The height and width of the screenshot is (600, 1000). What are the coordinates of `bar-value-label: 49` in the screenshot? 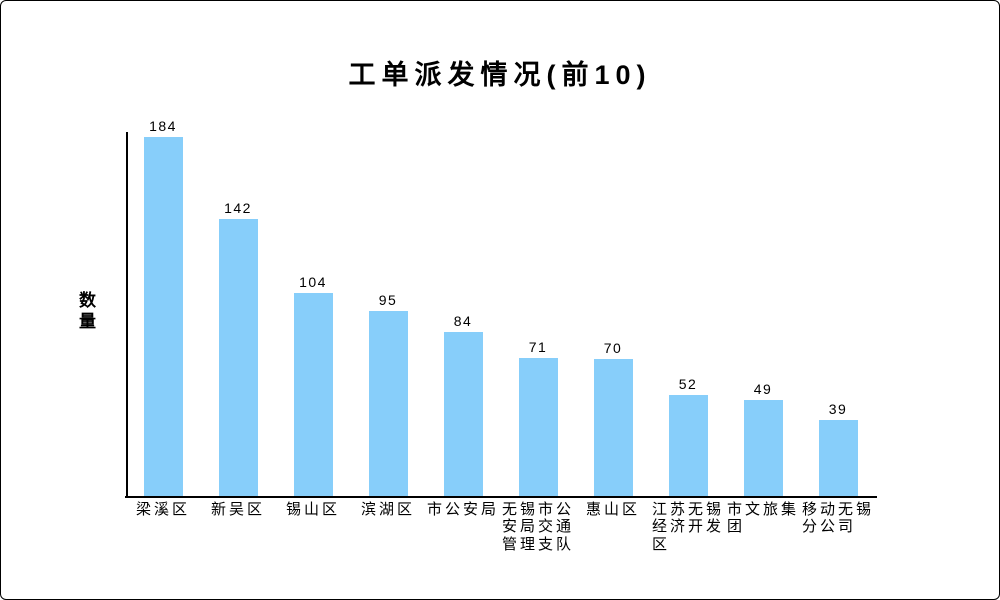 It's located at (763, 389).